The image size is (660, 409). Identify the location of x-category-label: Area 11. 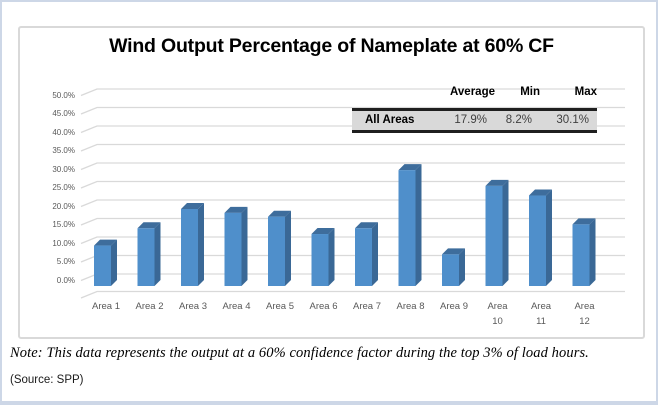
(541, 314).